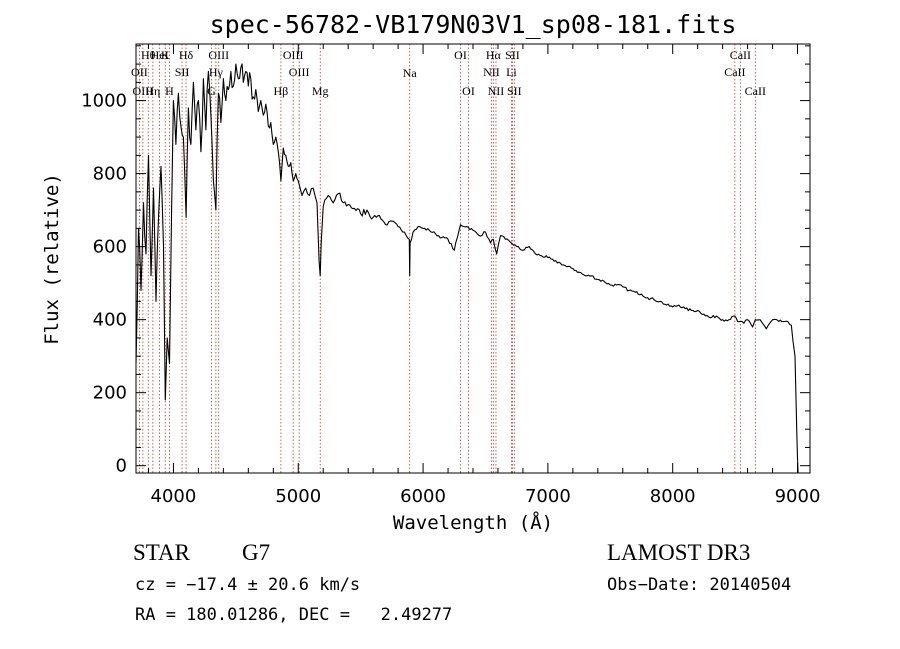  What do you see at coordinates (511, 72) in the screenshot?
I see `line-label: Li` at bounding box center [511, 72].